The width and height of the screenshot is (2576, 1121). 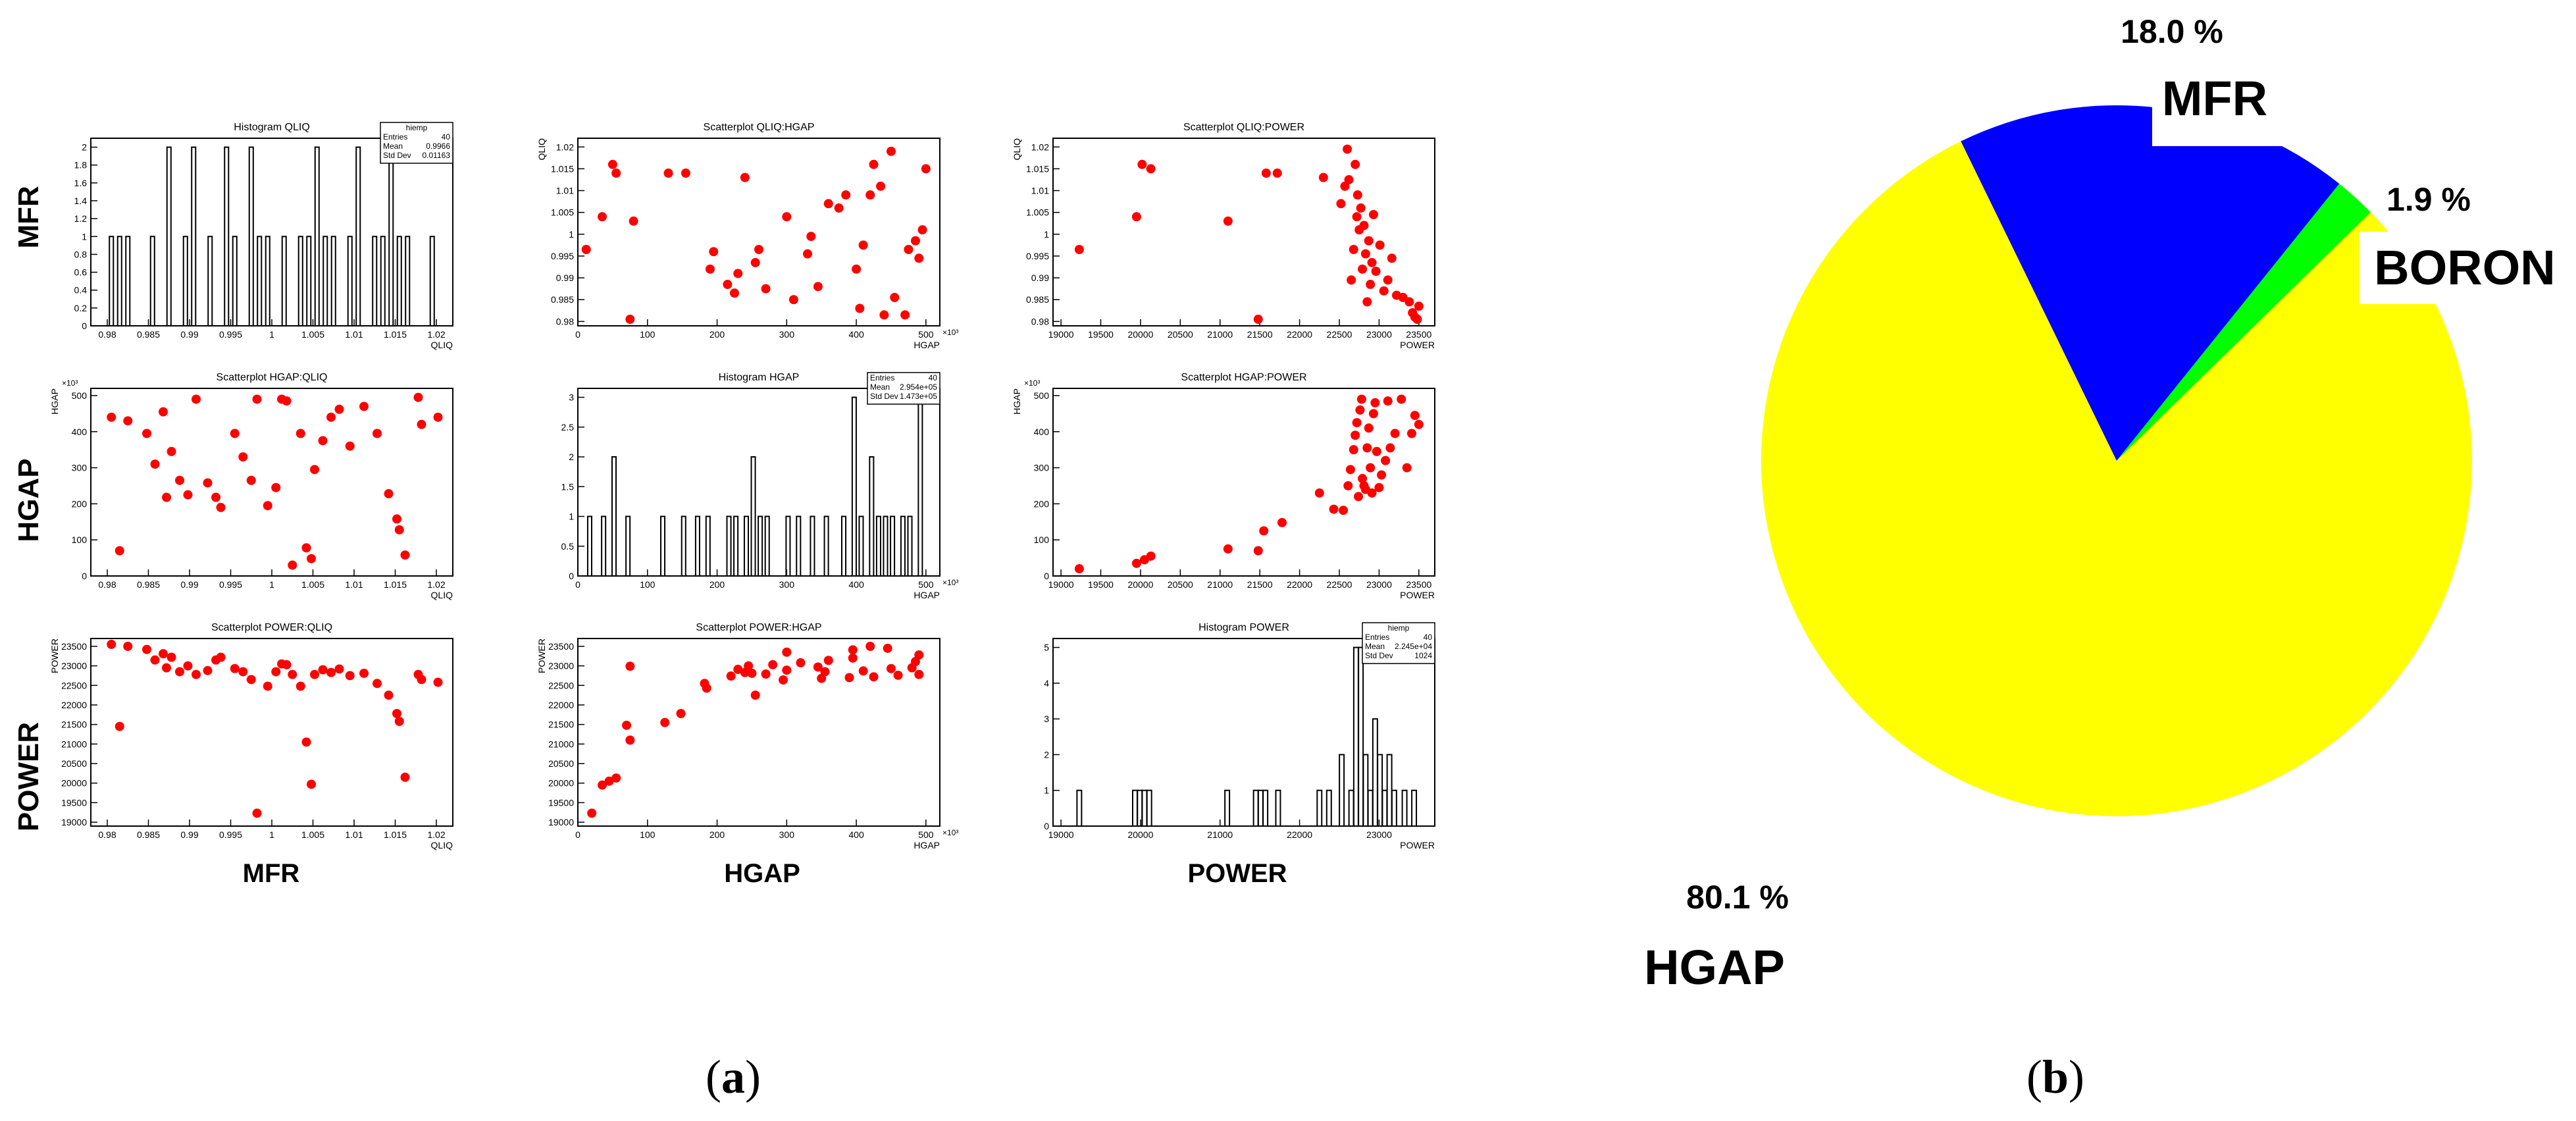 What do you see at coordinates (950, 582) in the screenshot?
I see `x-multiplier: ×10³` at bounding box center [950, 582].